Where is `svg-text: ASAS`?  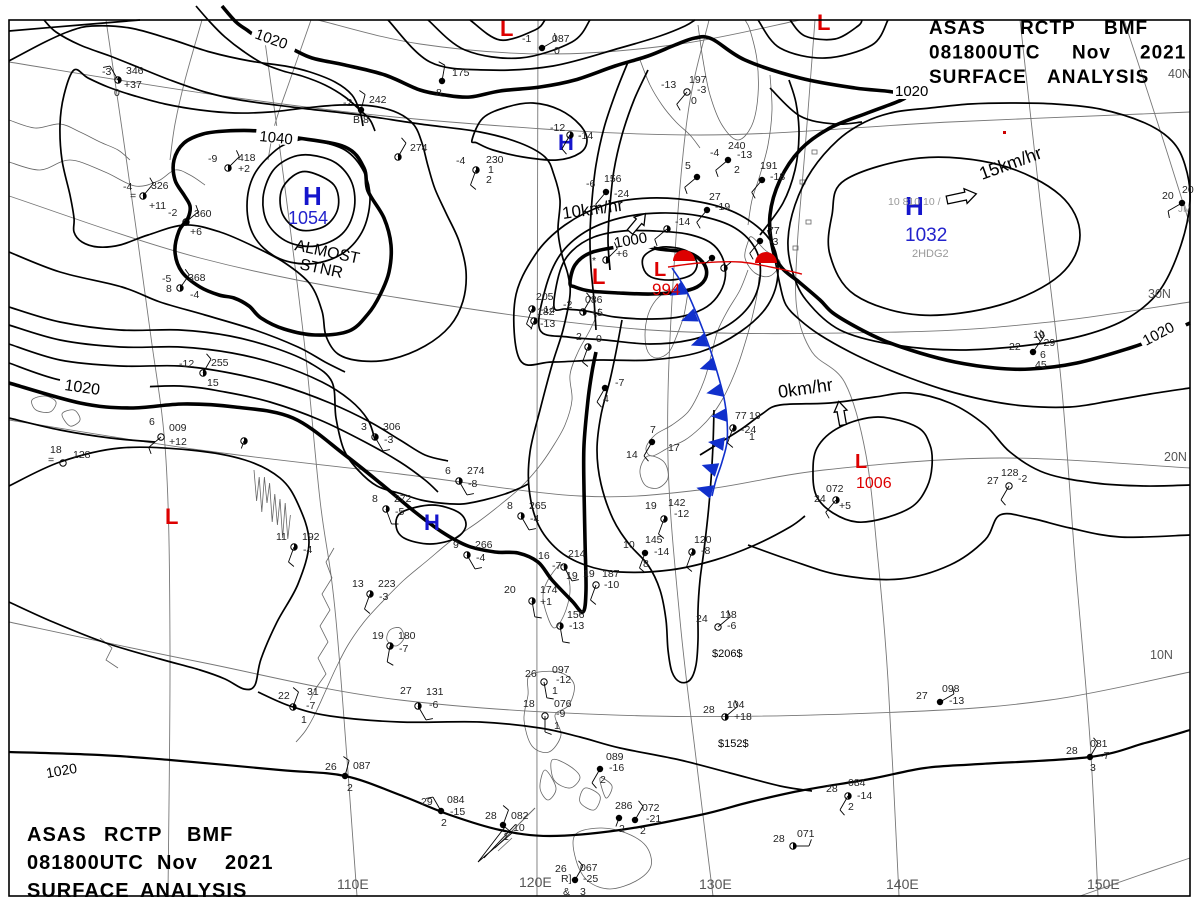
svg-text: ASAS is located at coordinates (57, 835).